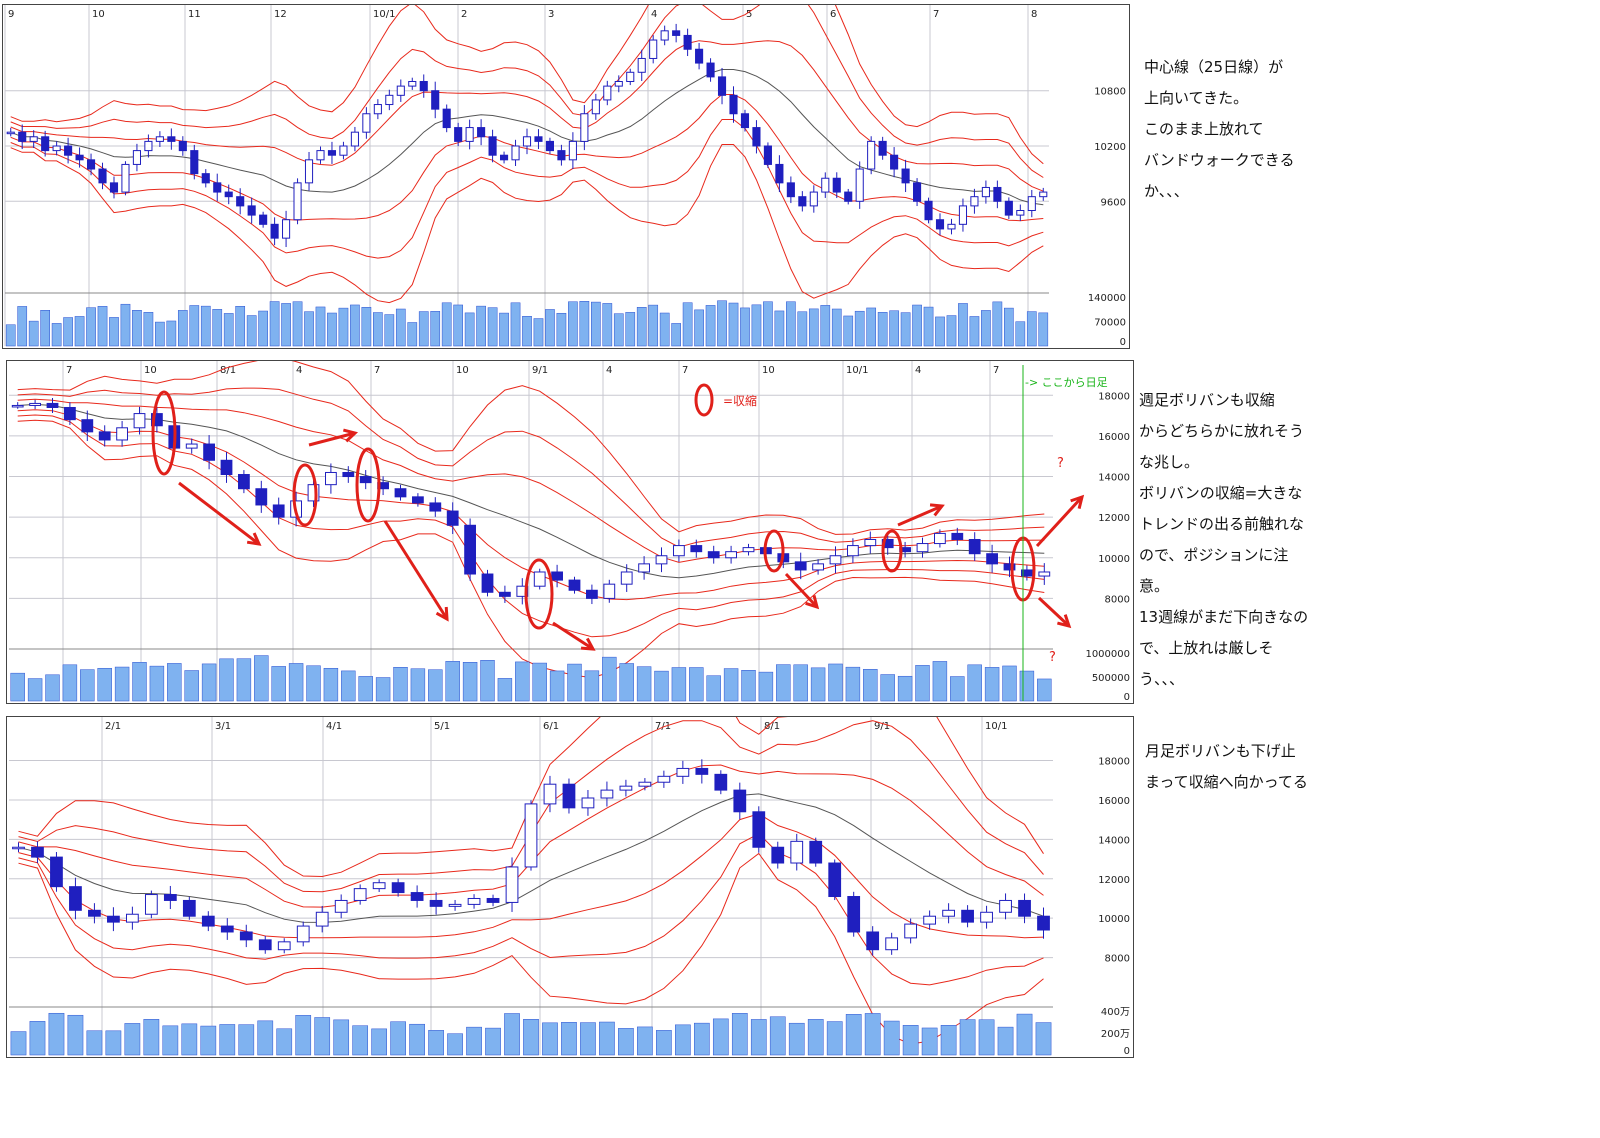 The height and width of the screenshot is (1138, 1600). I want to click on y-tick-label: 18000, so click(1114, 762).